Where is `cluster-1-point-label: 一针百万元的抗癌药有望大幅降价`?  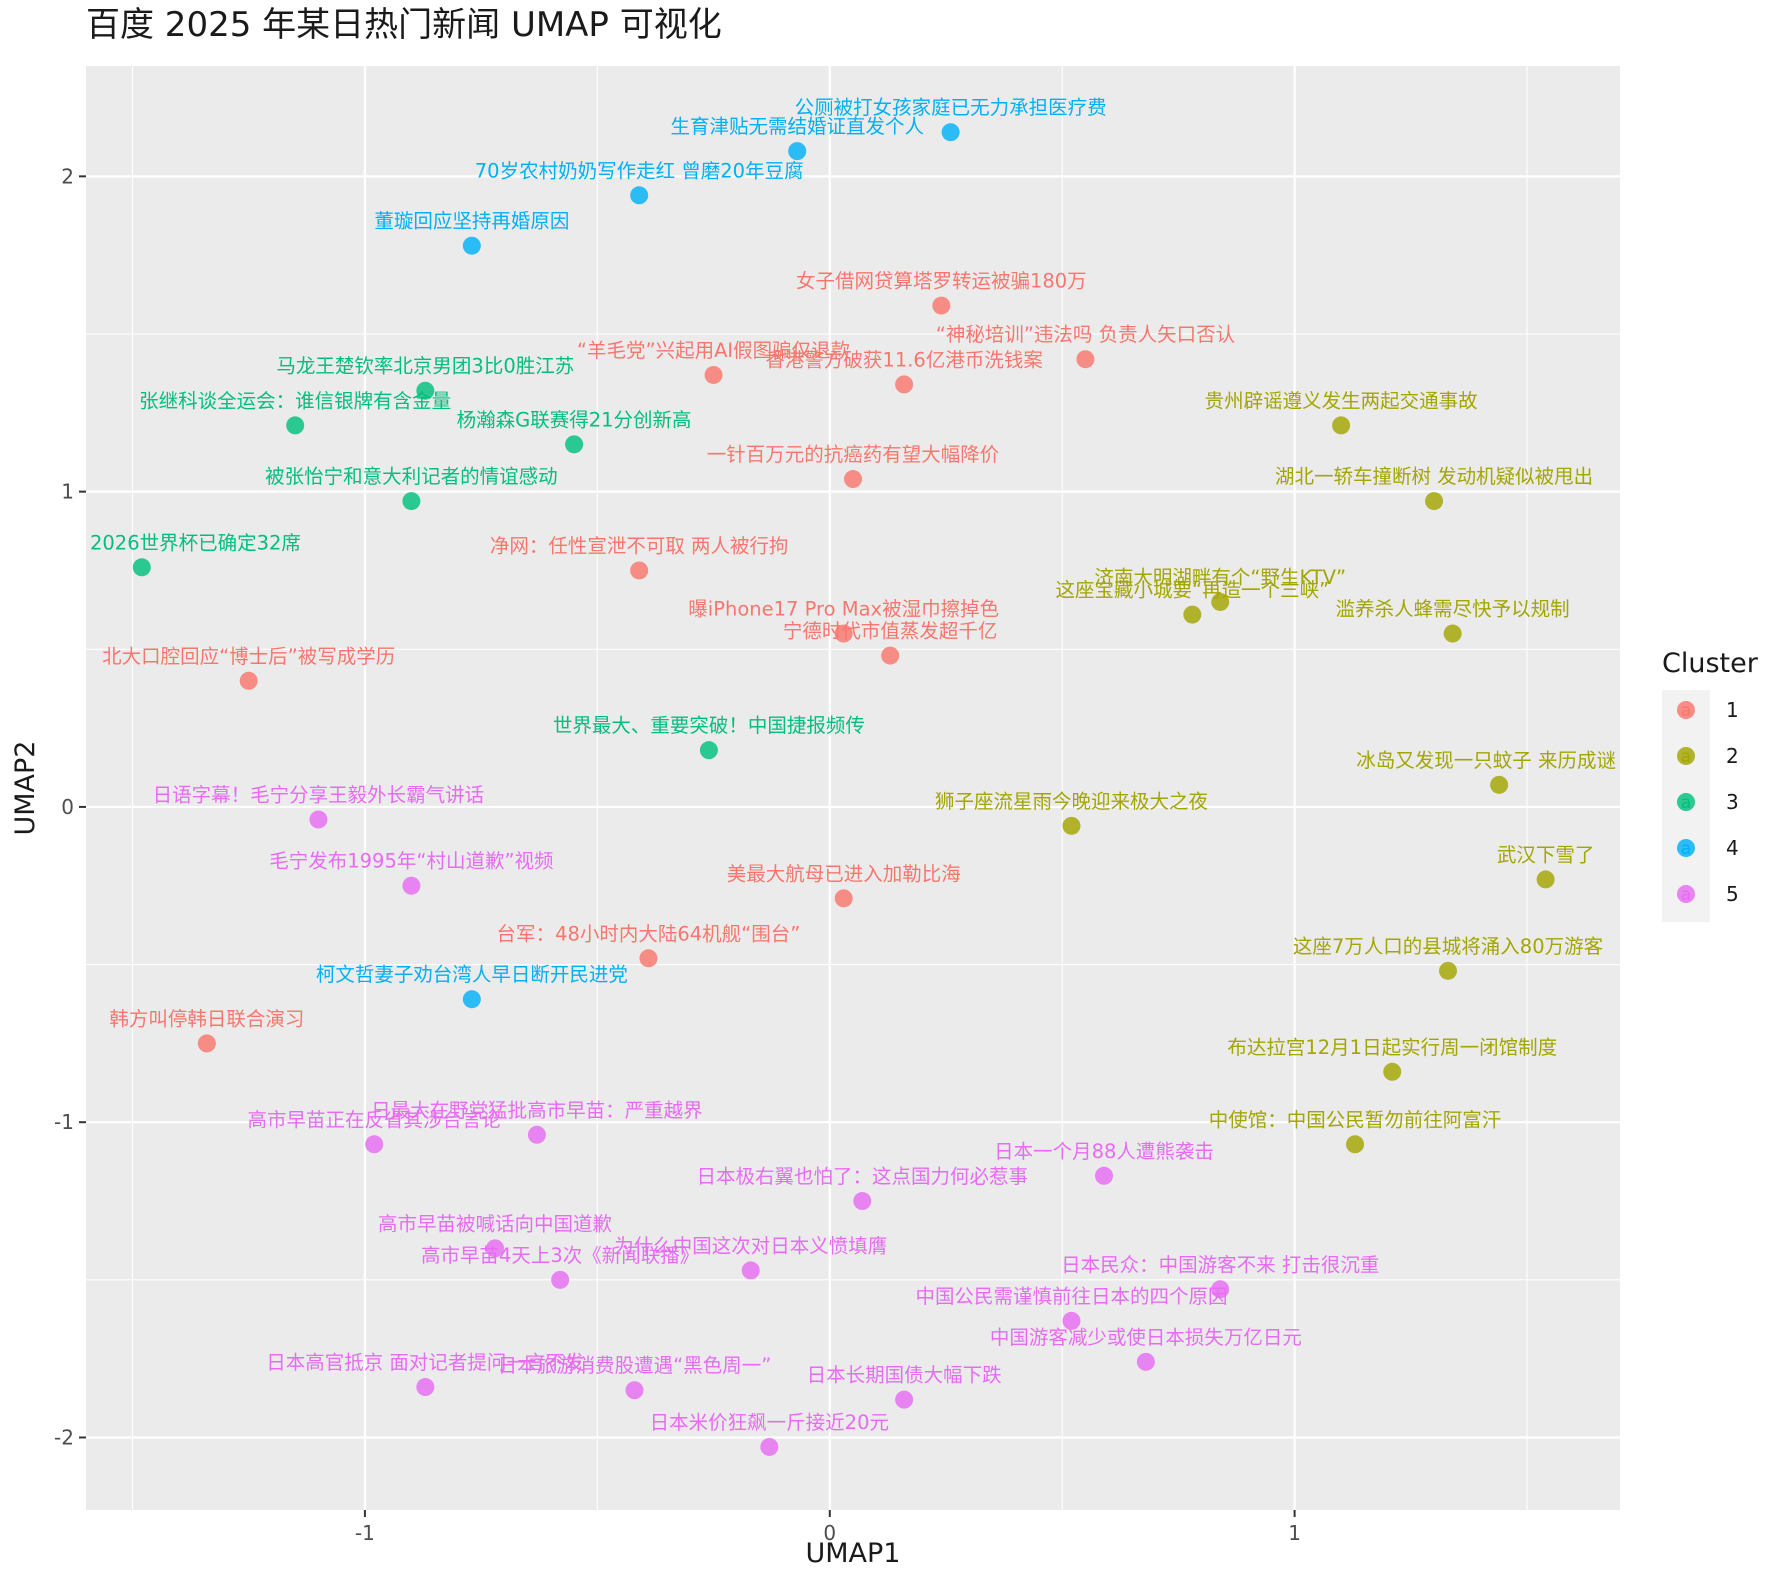
cluster-1-point-label: 一针百万元的抗癌药有望大幅降价 is located at coordinates (853, 454).